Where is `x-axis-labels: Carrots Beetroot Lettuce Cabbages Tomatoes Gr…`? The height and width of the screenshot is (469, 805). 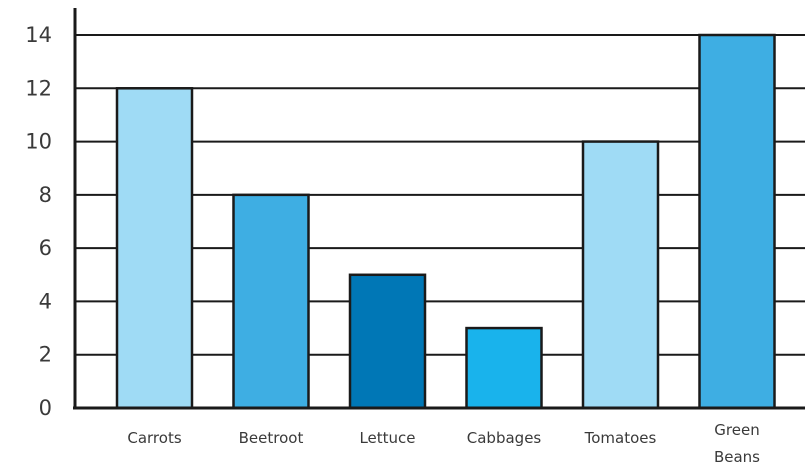
x-axis-labels: Carrots Beetroot Lettuce Cabbages Tomatoes Gr… is located at coordinates (443, 443).